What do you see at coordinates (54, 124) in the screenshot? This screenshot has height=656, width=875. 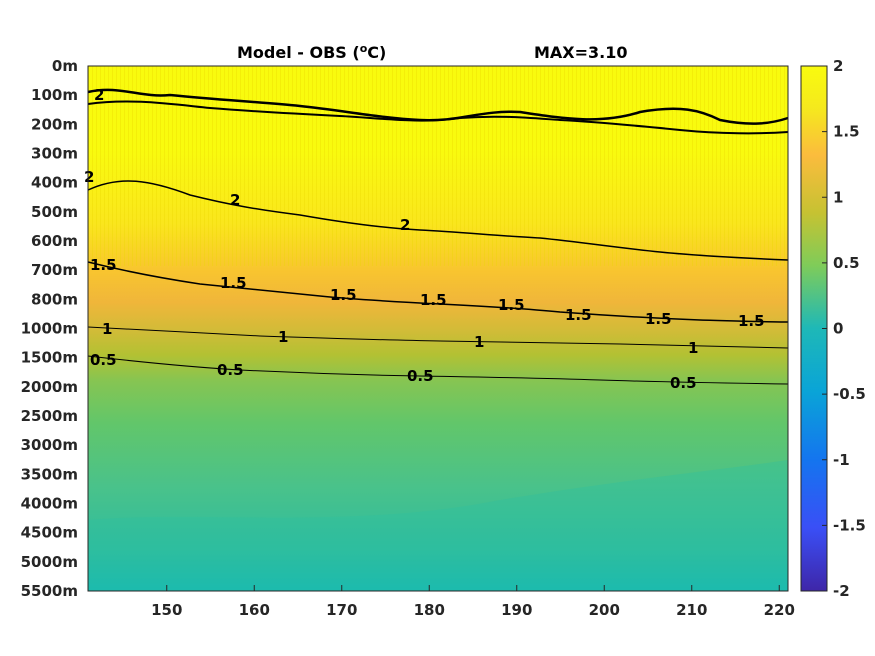 I see `y-tick-label: 200m` at bounding box center [54, 124].